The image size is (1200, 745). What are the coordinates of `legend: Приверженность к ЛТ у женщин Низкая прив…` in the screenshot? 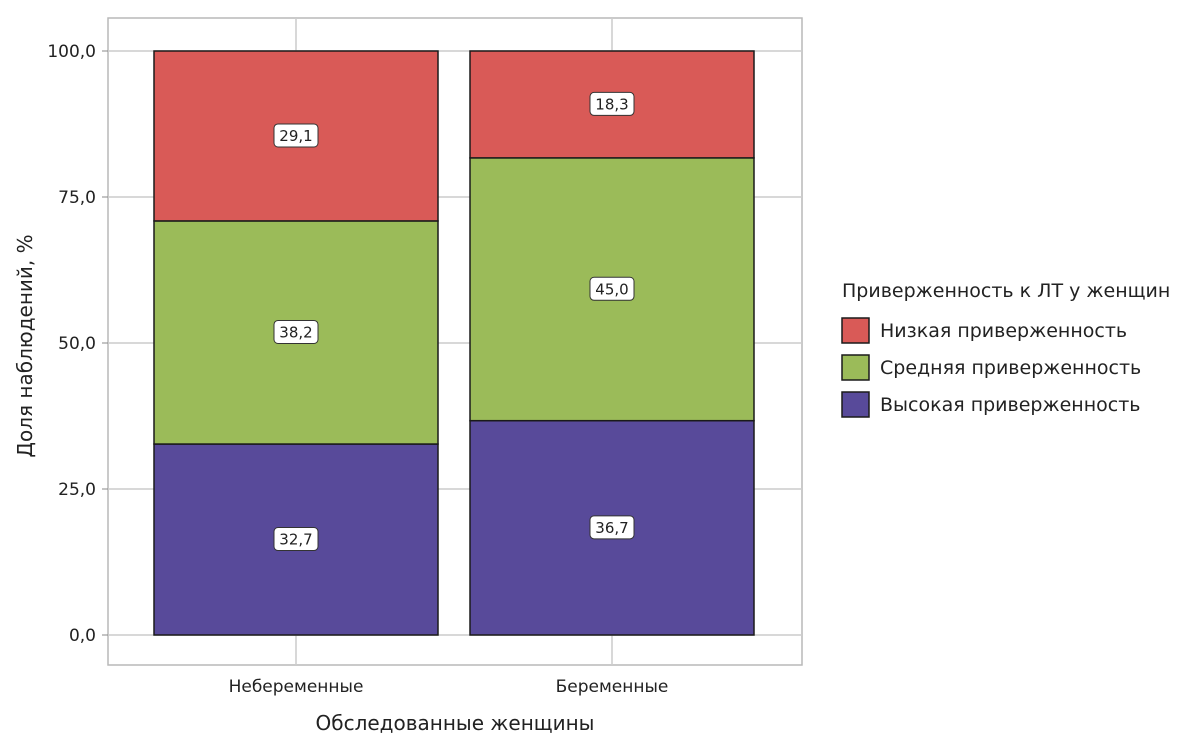 It's located at (1006, 348).